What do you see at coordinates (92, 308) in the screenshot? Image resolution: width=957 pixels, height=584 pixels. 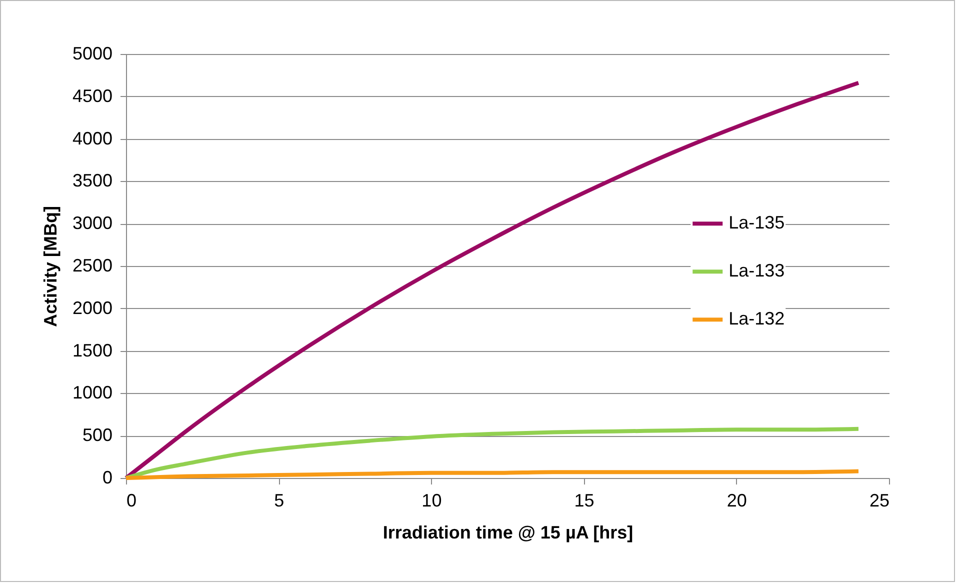 I see `y-tick-label: 2000` at bounding box center [92, 308].